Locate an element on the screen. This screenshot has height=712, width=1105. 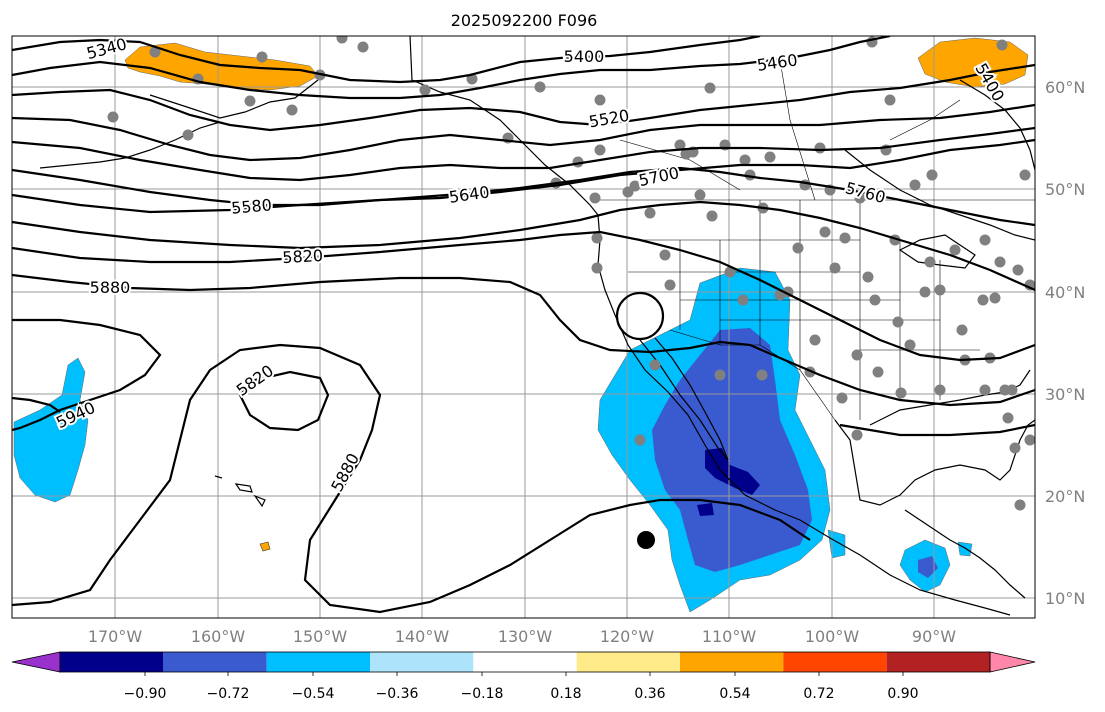
colorbar-label: −0.72 is located at coordinates (228, 694).